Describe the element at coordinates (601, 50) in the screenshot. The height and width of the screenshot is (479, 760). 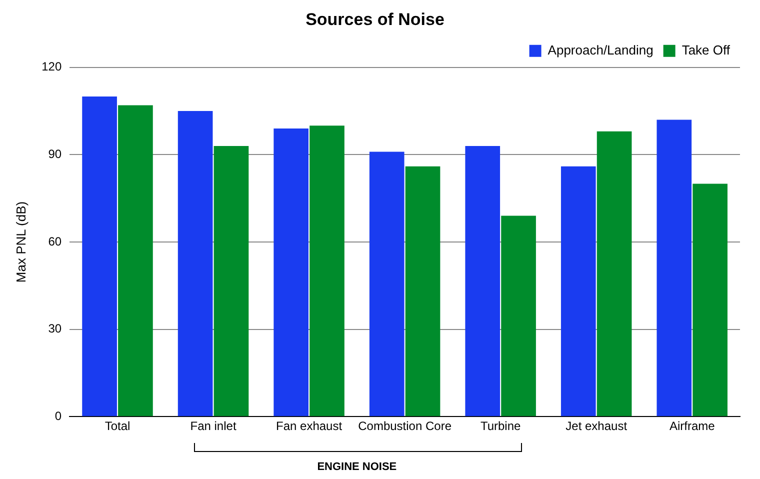
I see `legend-label: Approach/Landing` at that location.